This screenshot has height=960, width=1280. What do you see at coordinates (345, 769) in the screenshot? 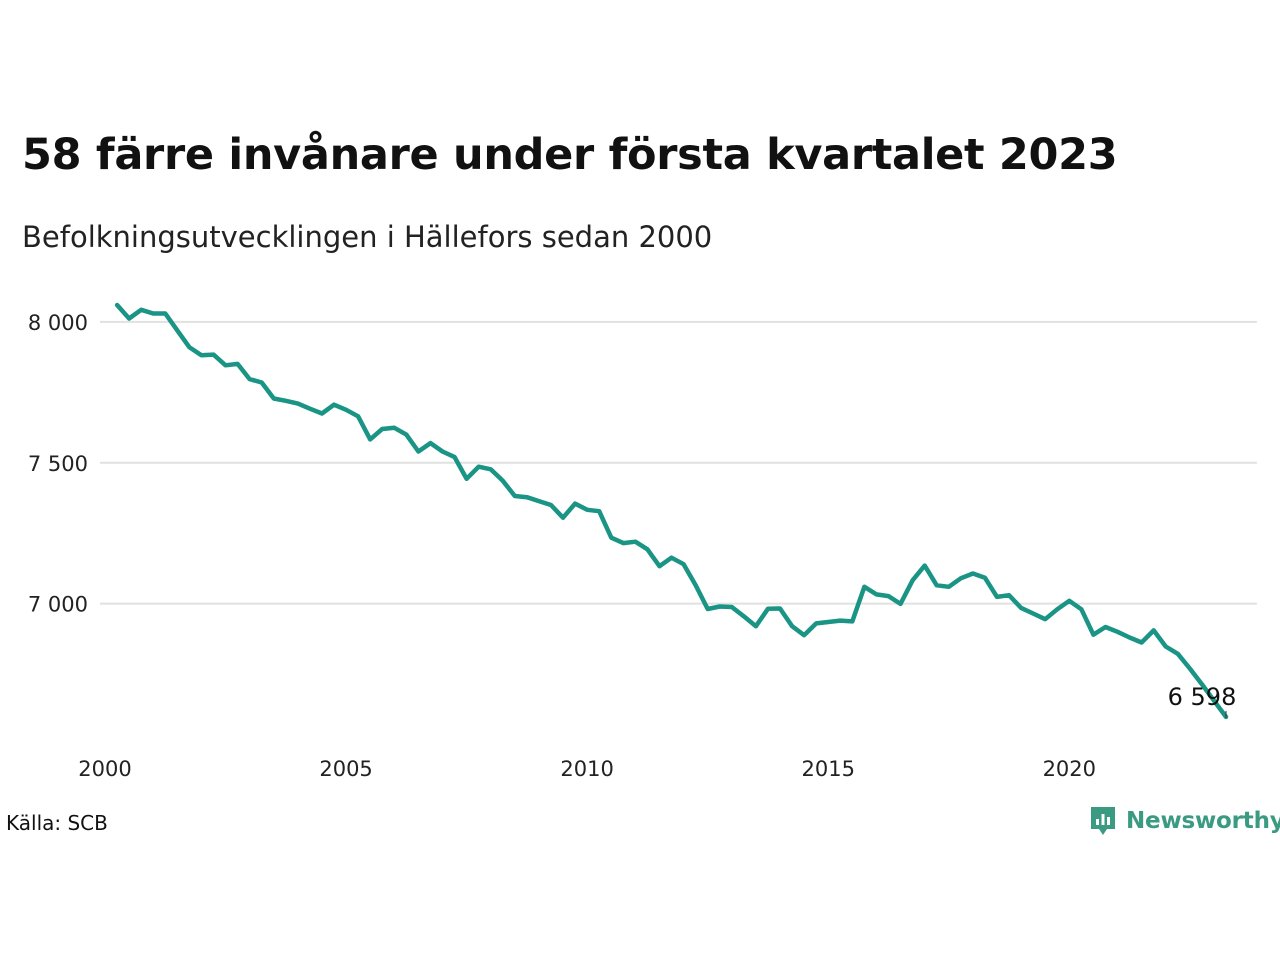
I see `x-tick-label-2005: 2005` at bounding box center [345, 769].